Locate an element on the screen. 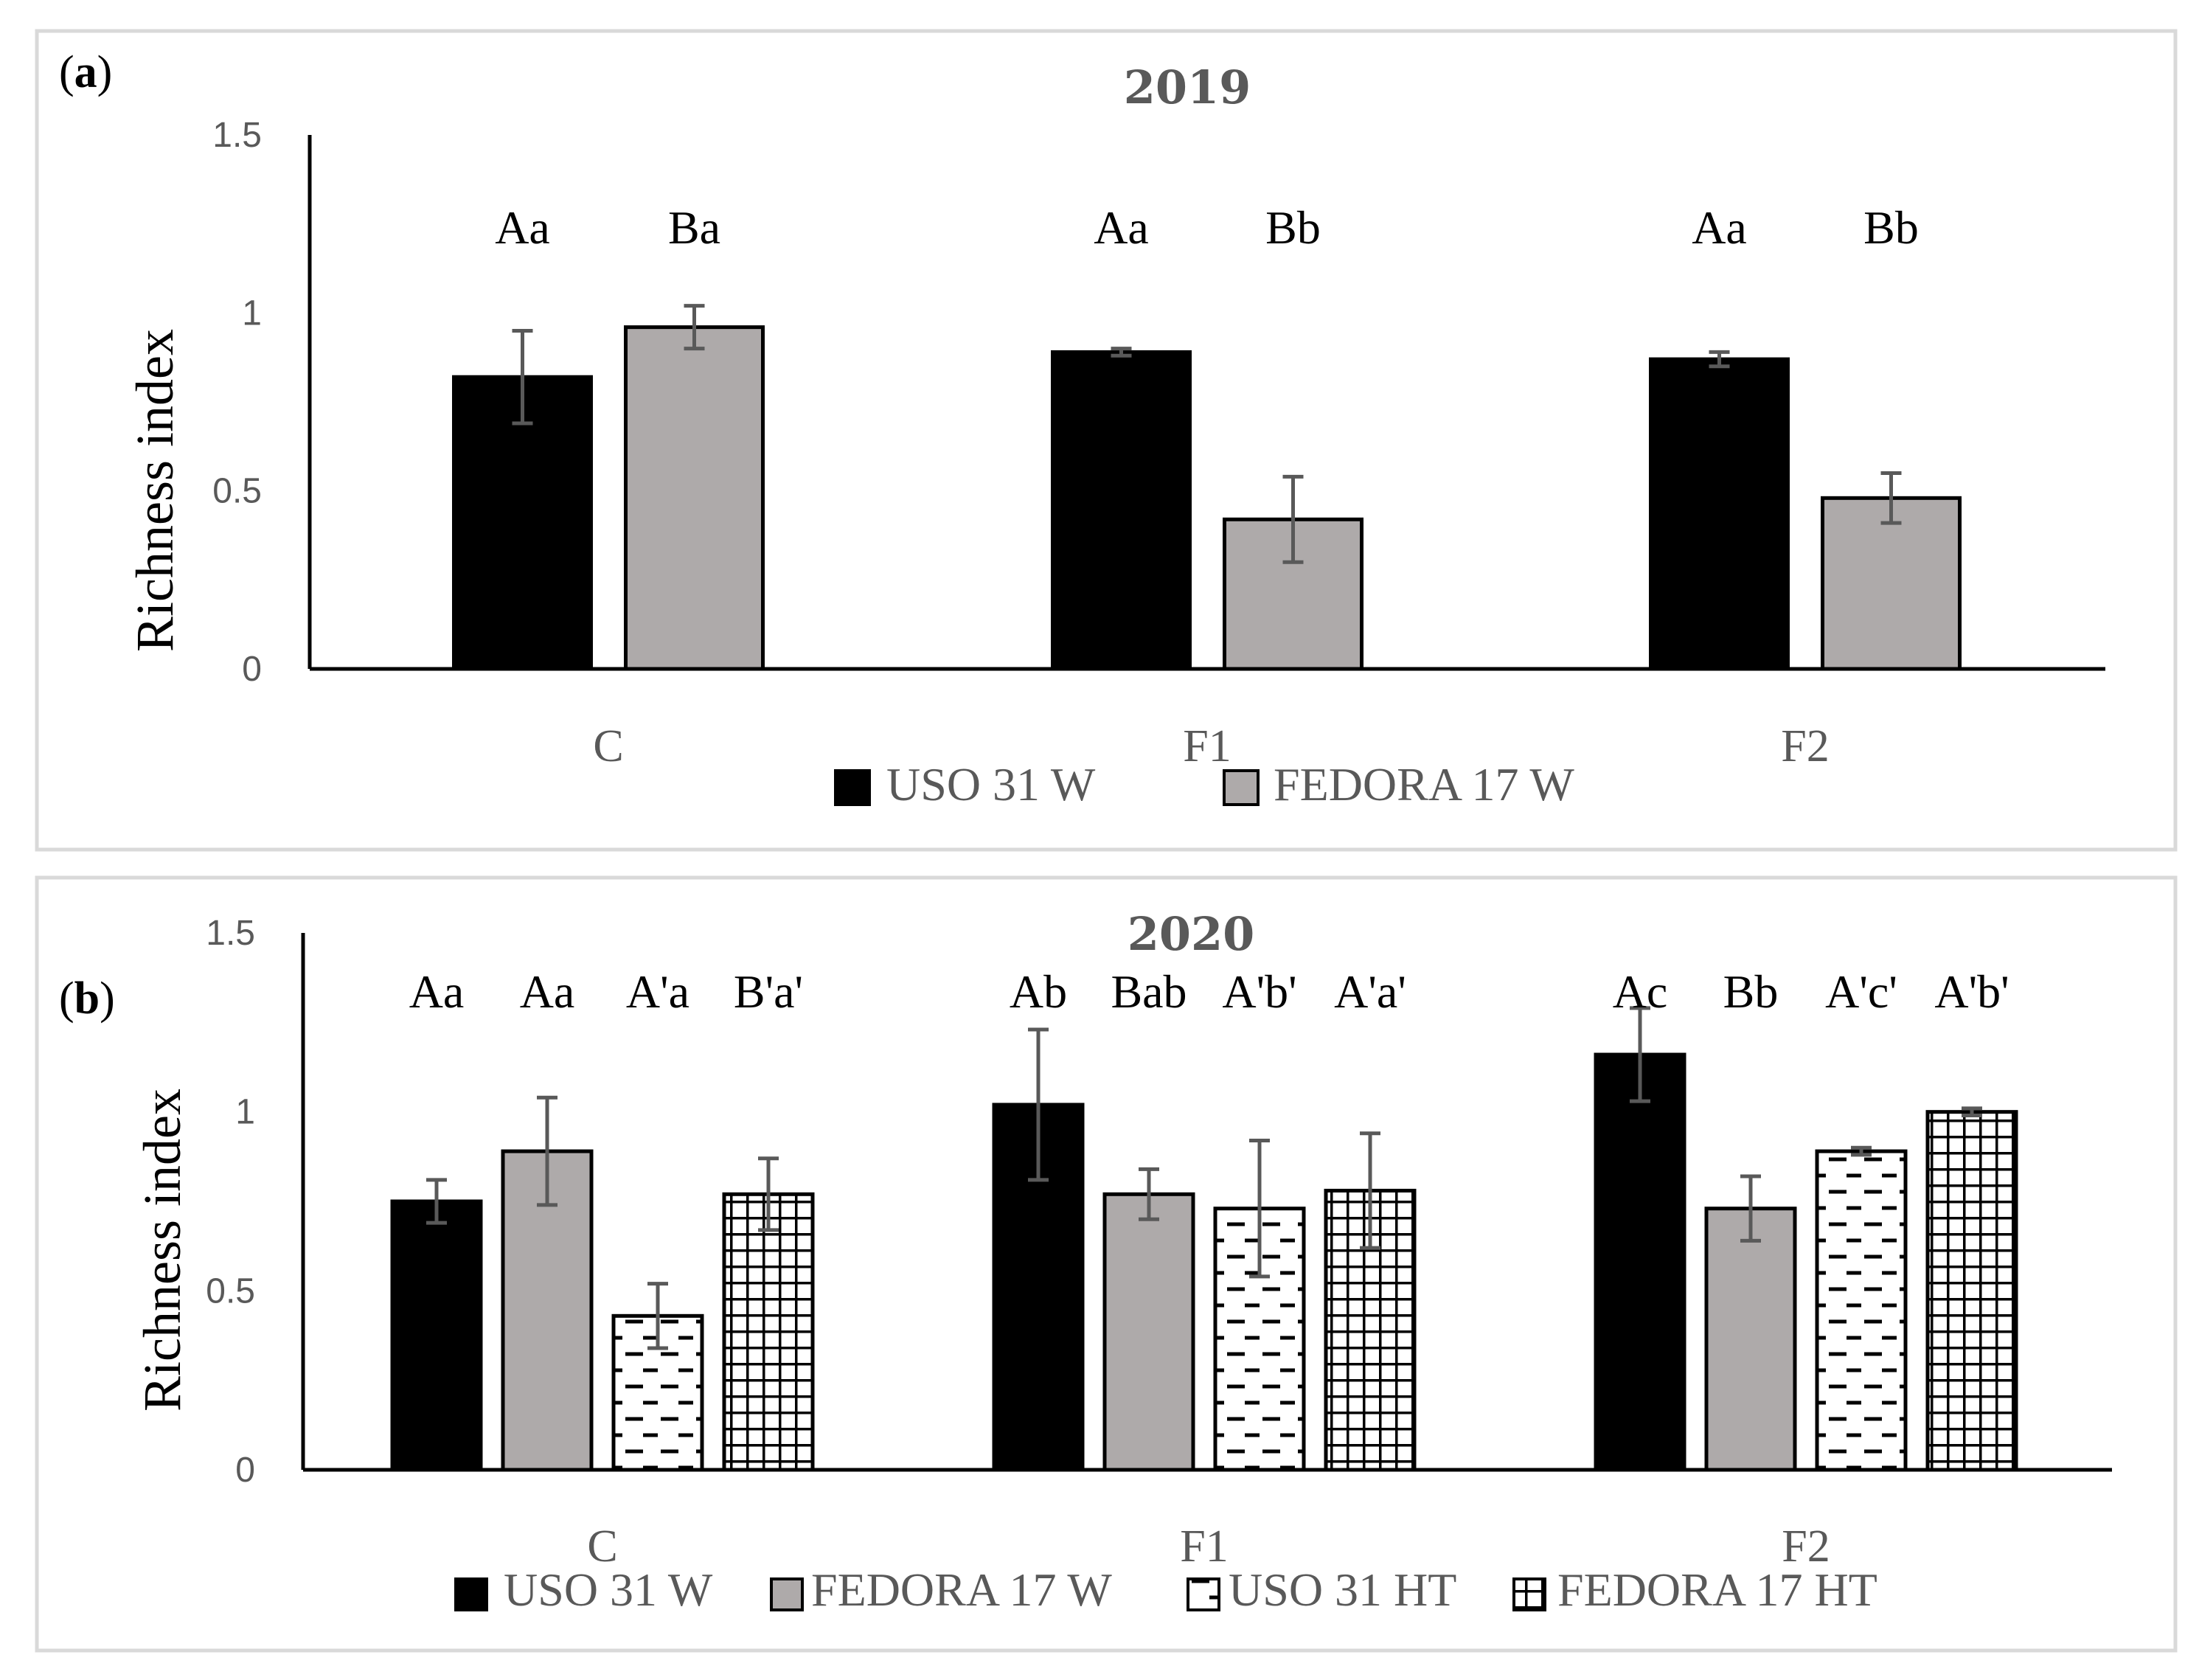  panel-b-legend: USO 31 W FEDORA 17 W USO 31 HT FEDORA 17 HT is located at coordinates (1165, 1589).